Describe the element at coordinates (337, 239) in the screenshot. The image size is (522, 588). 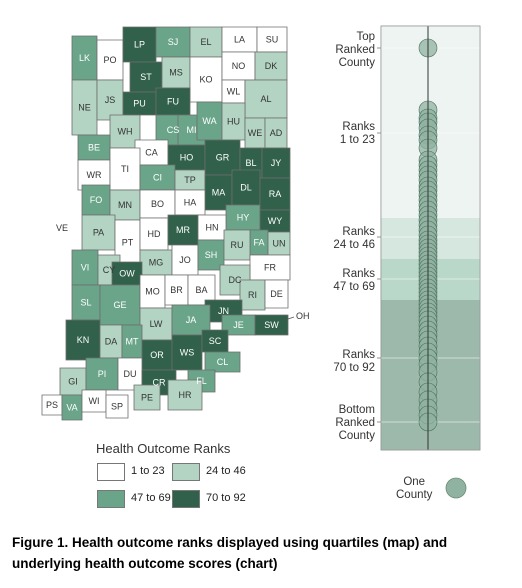
I see `label-ranks-24-46: Ranks 24 to 46` at that location.